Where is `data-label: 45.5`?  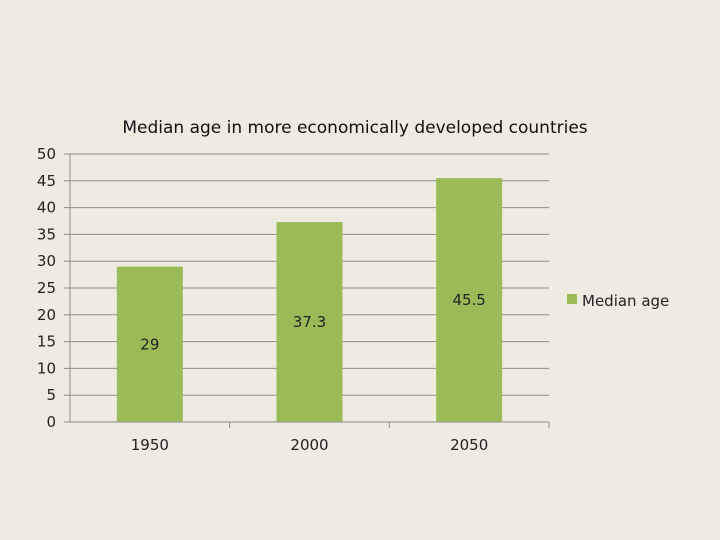
data-label: 45.5 is located at coordinates (468, 300).